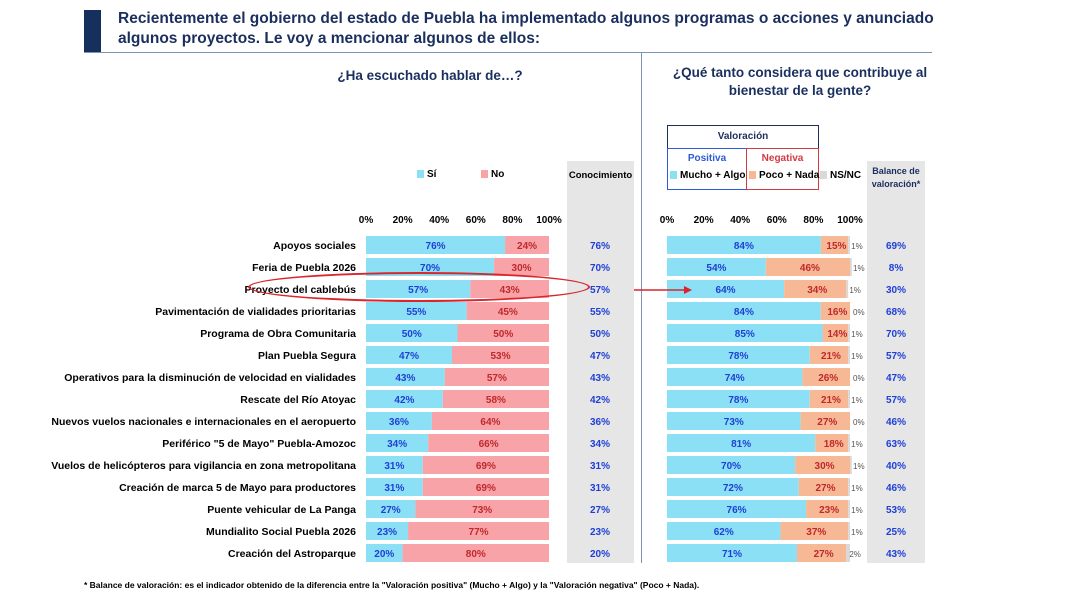  What do you see at coordinates (784, 175) in the screenshot?
I see `legend-poco-nada: Poco + Nada` at bounding box center [784, 175].